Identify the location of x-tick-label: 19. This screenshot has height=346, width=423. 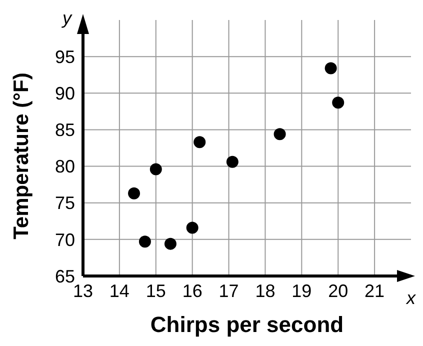
(302, 290).